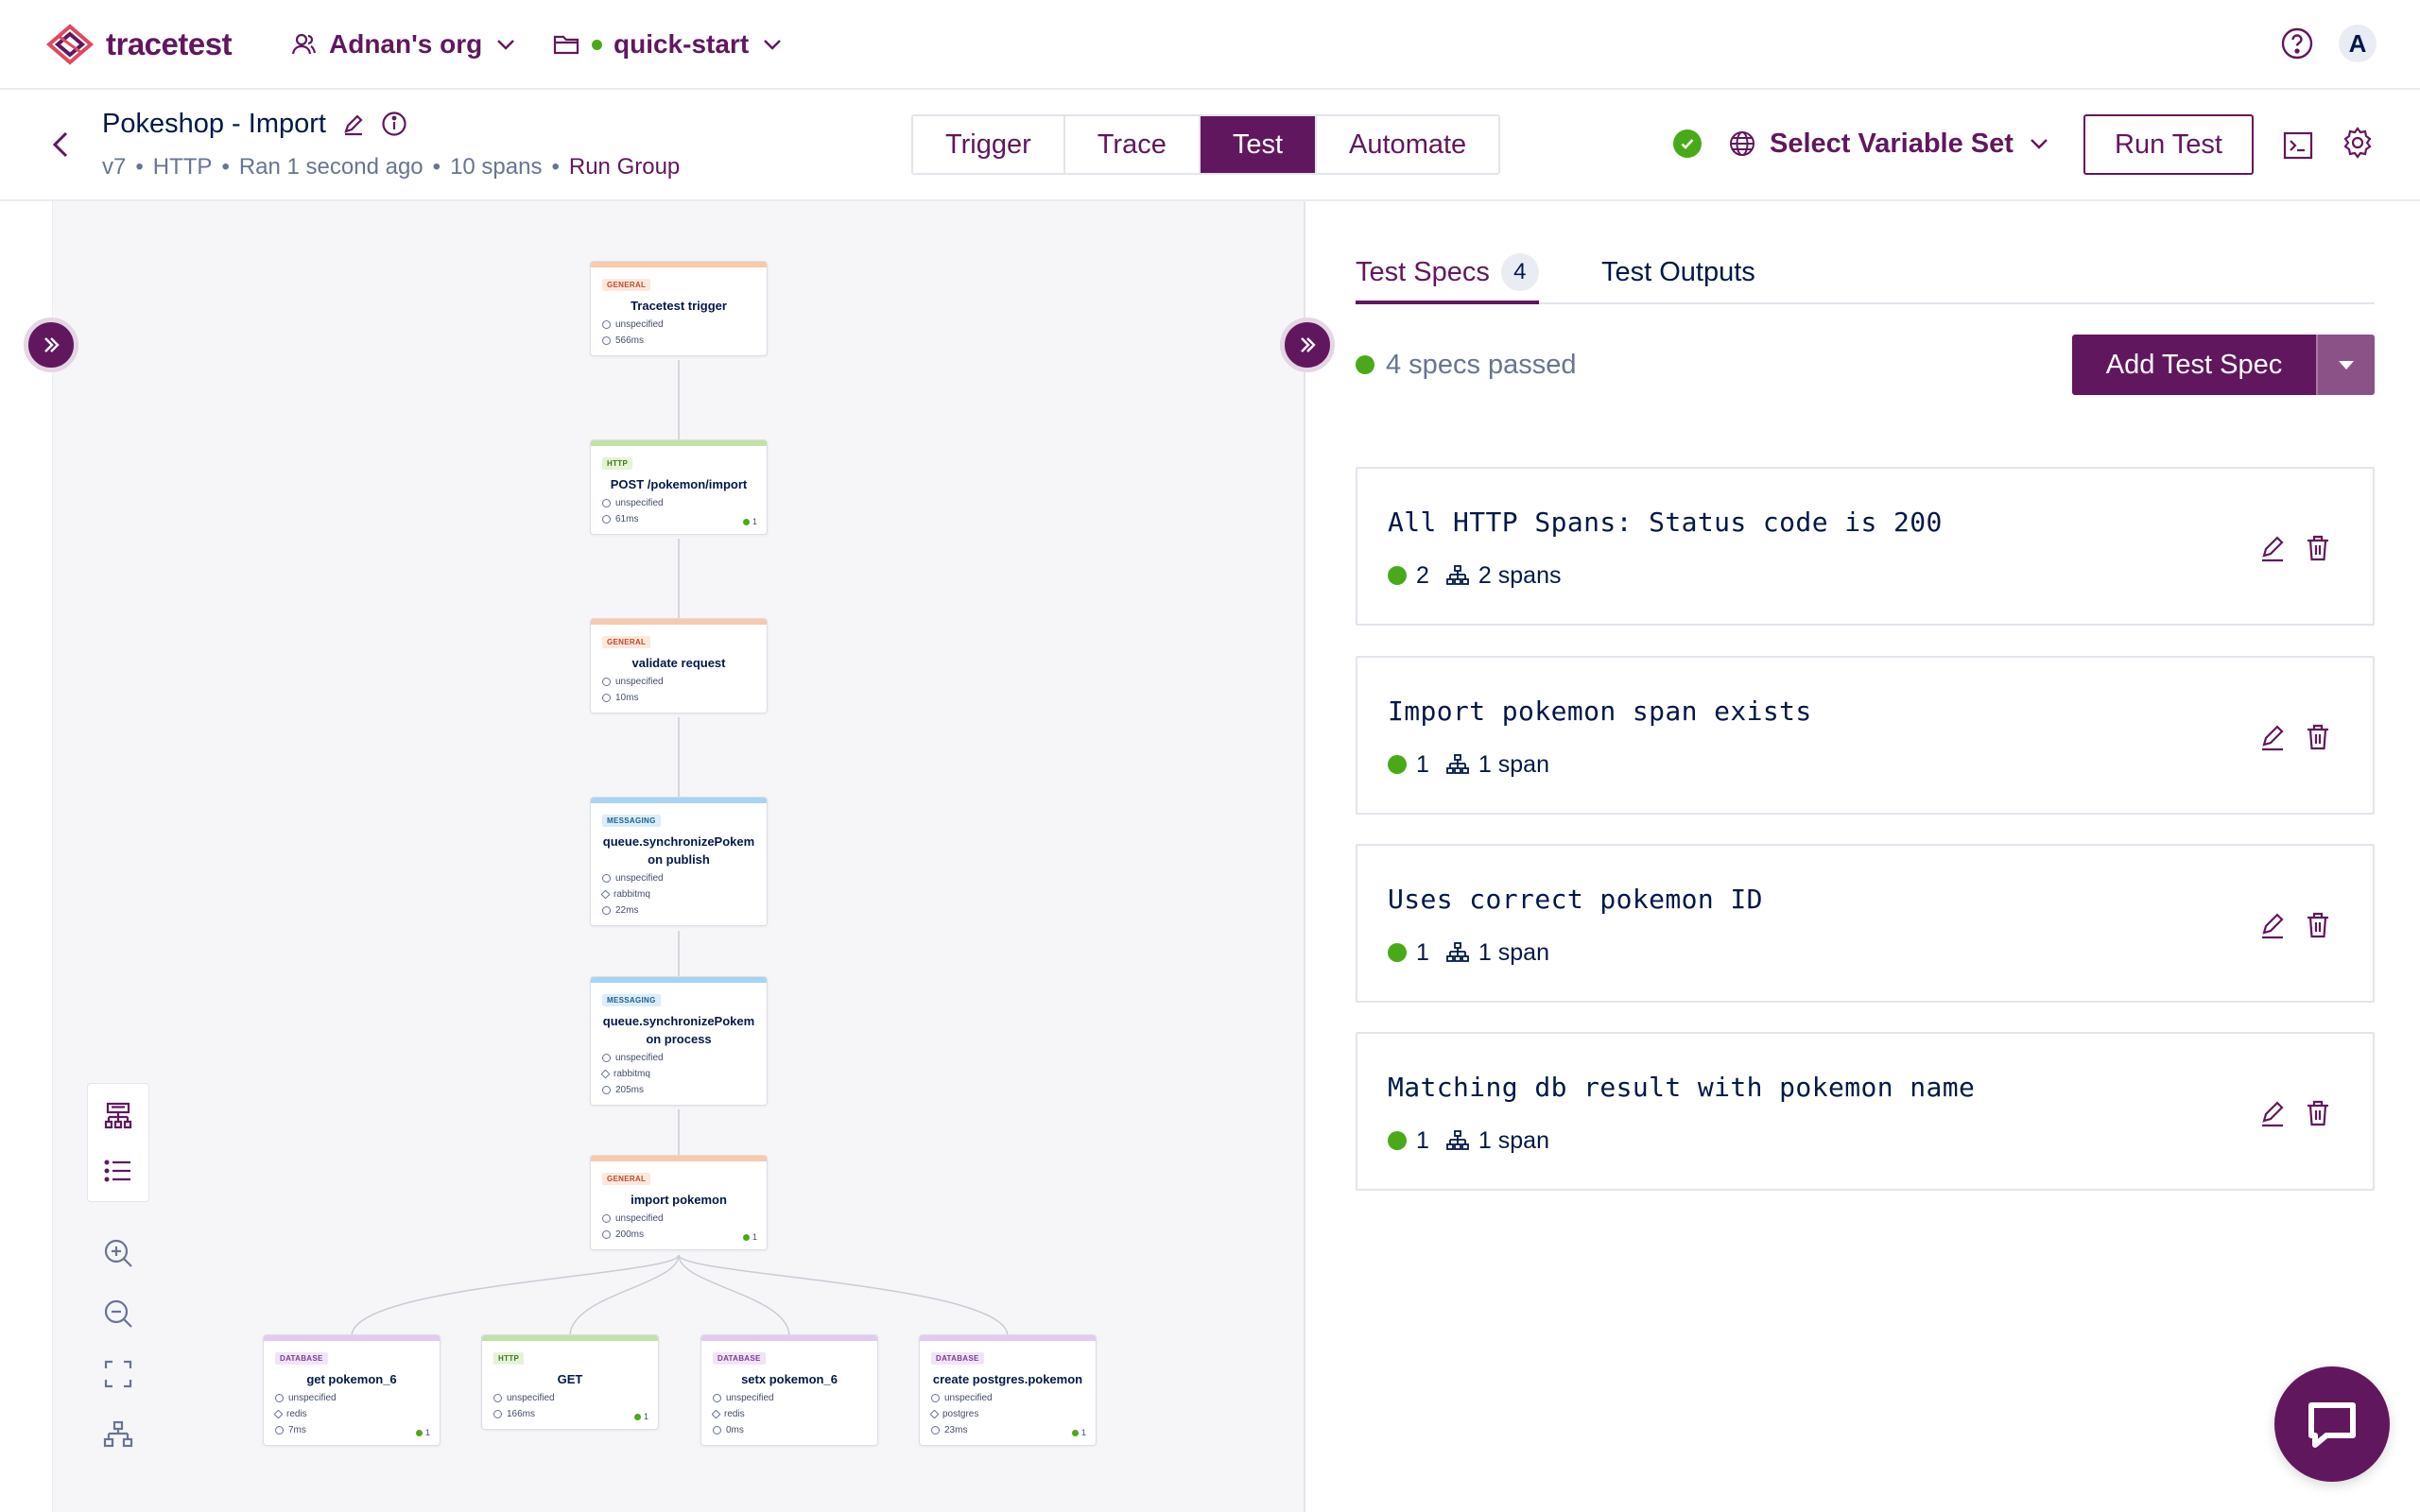  I want to click on run-group-link: Run Group, so click(624, 167).